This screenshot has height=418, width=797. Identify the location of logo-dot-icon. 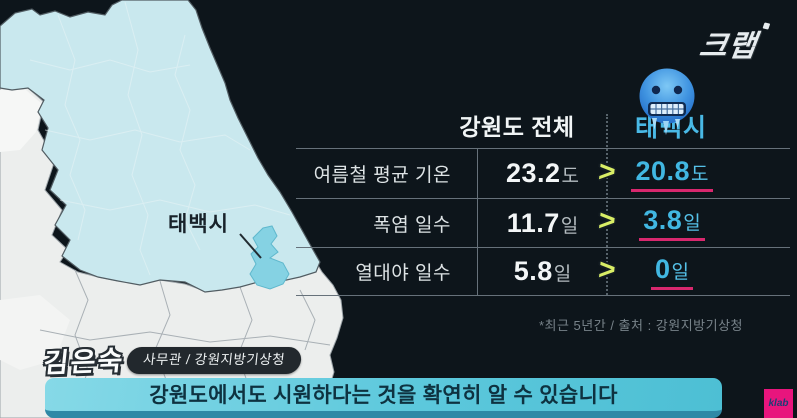
(766, 26).